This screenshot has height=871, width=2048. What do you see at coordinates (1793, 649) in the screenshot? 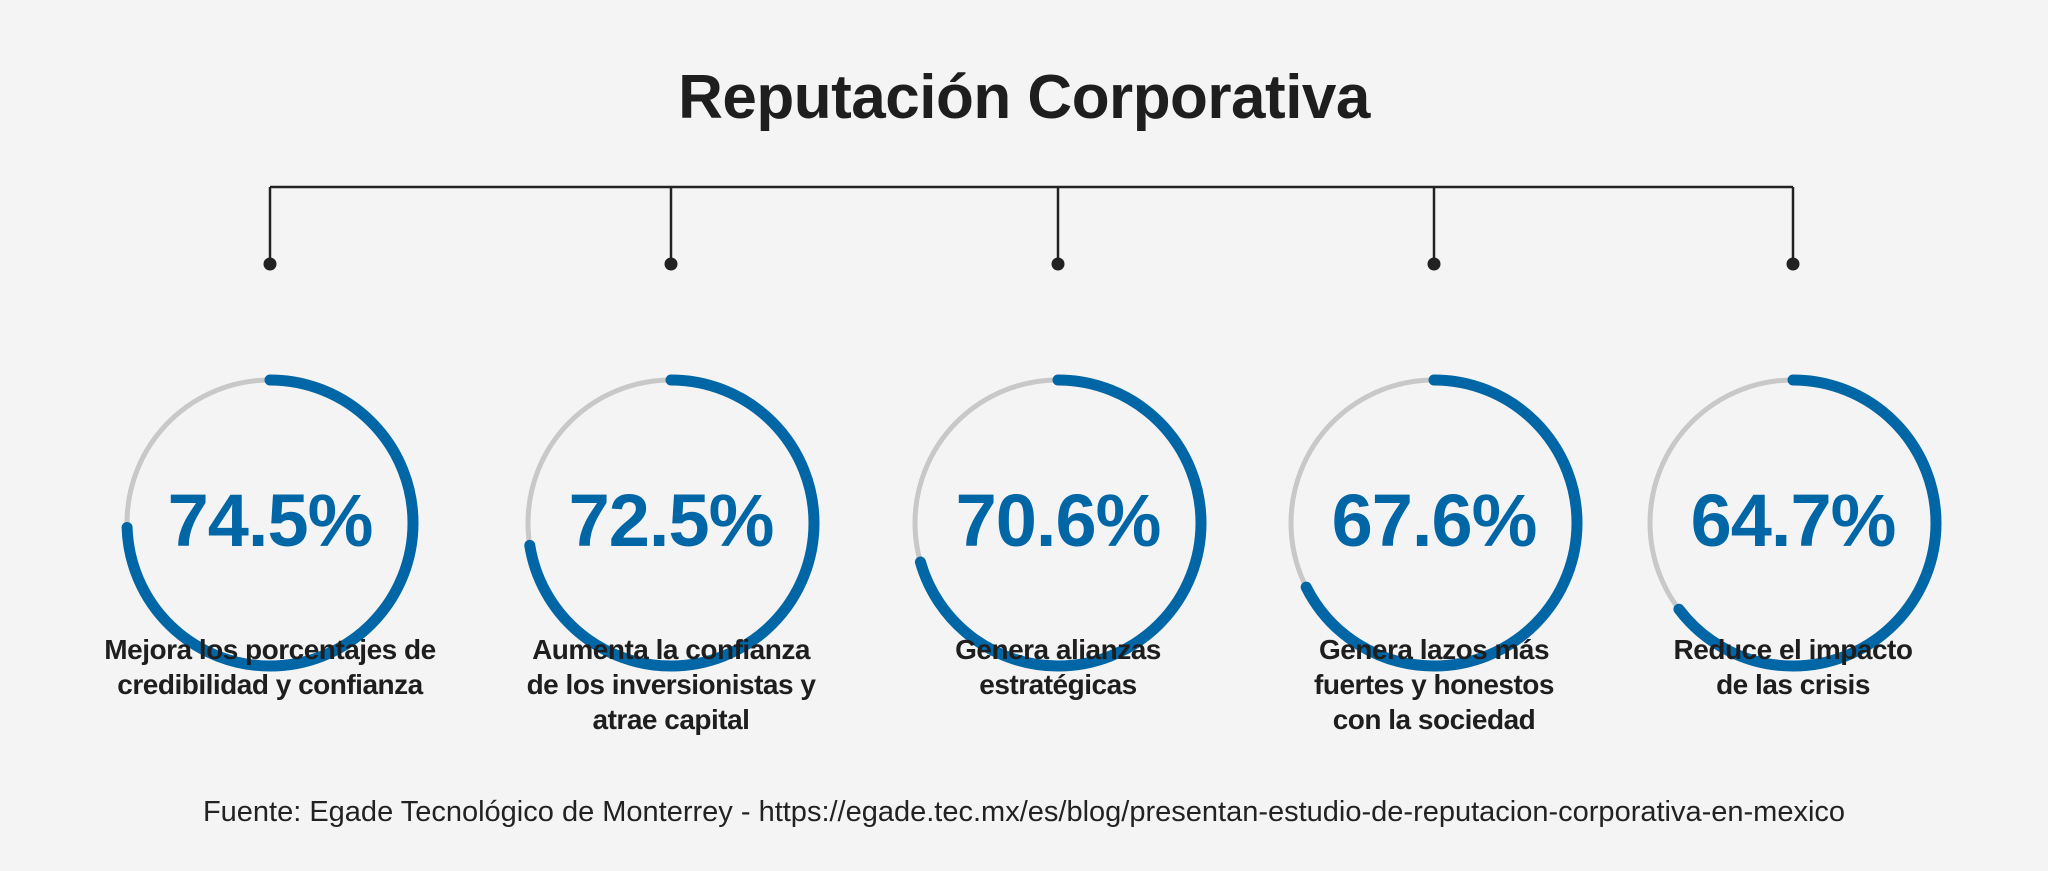
I see `item-label-line: Reduce el impacto` at bounding box center [1793, 649].